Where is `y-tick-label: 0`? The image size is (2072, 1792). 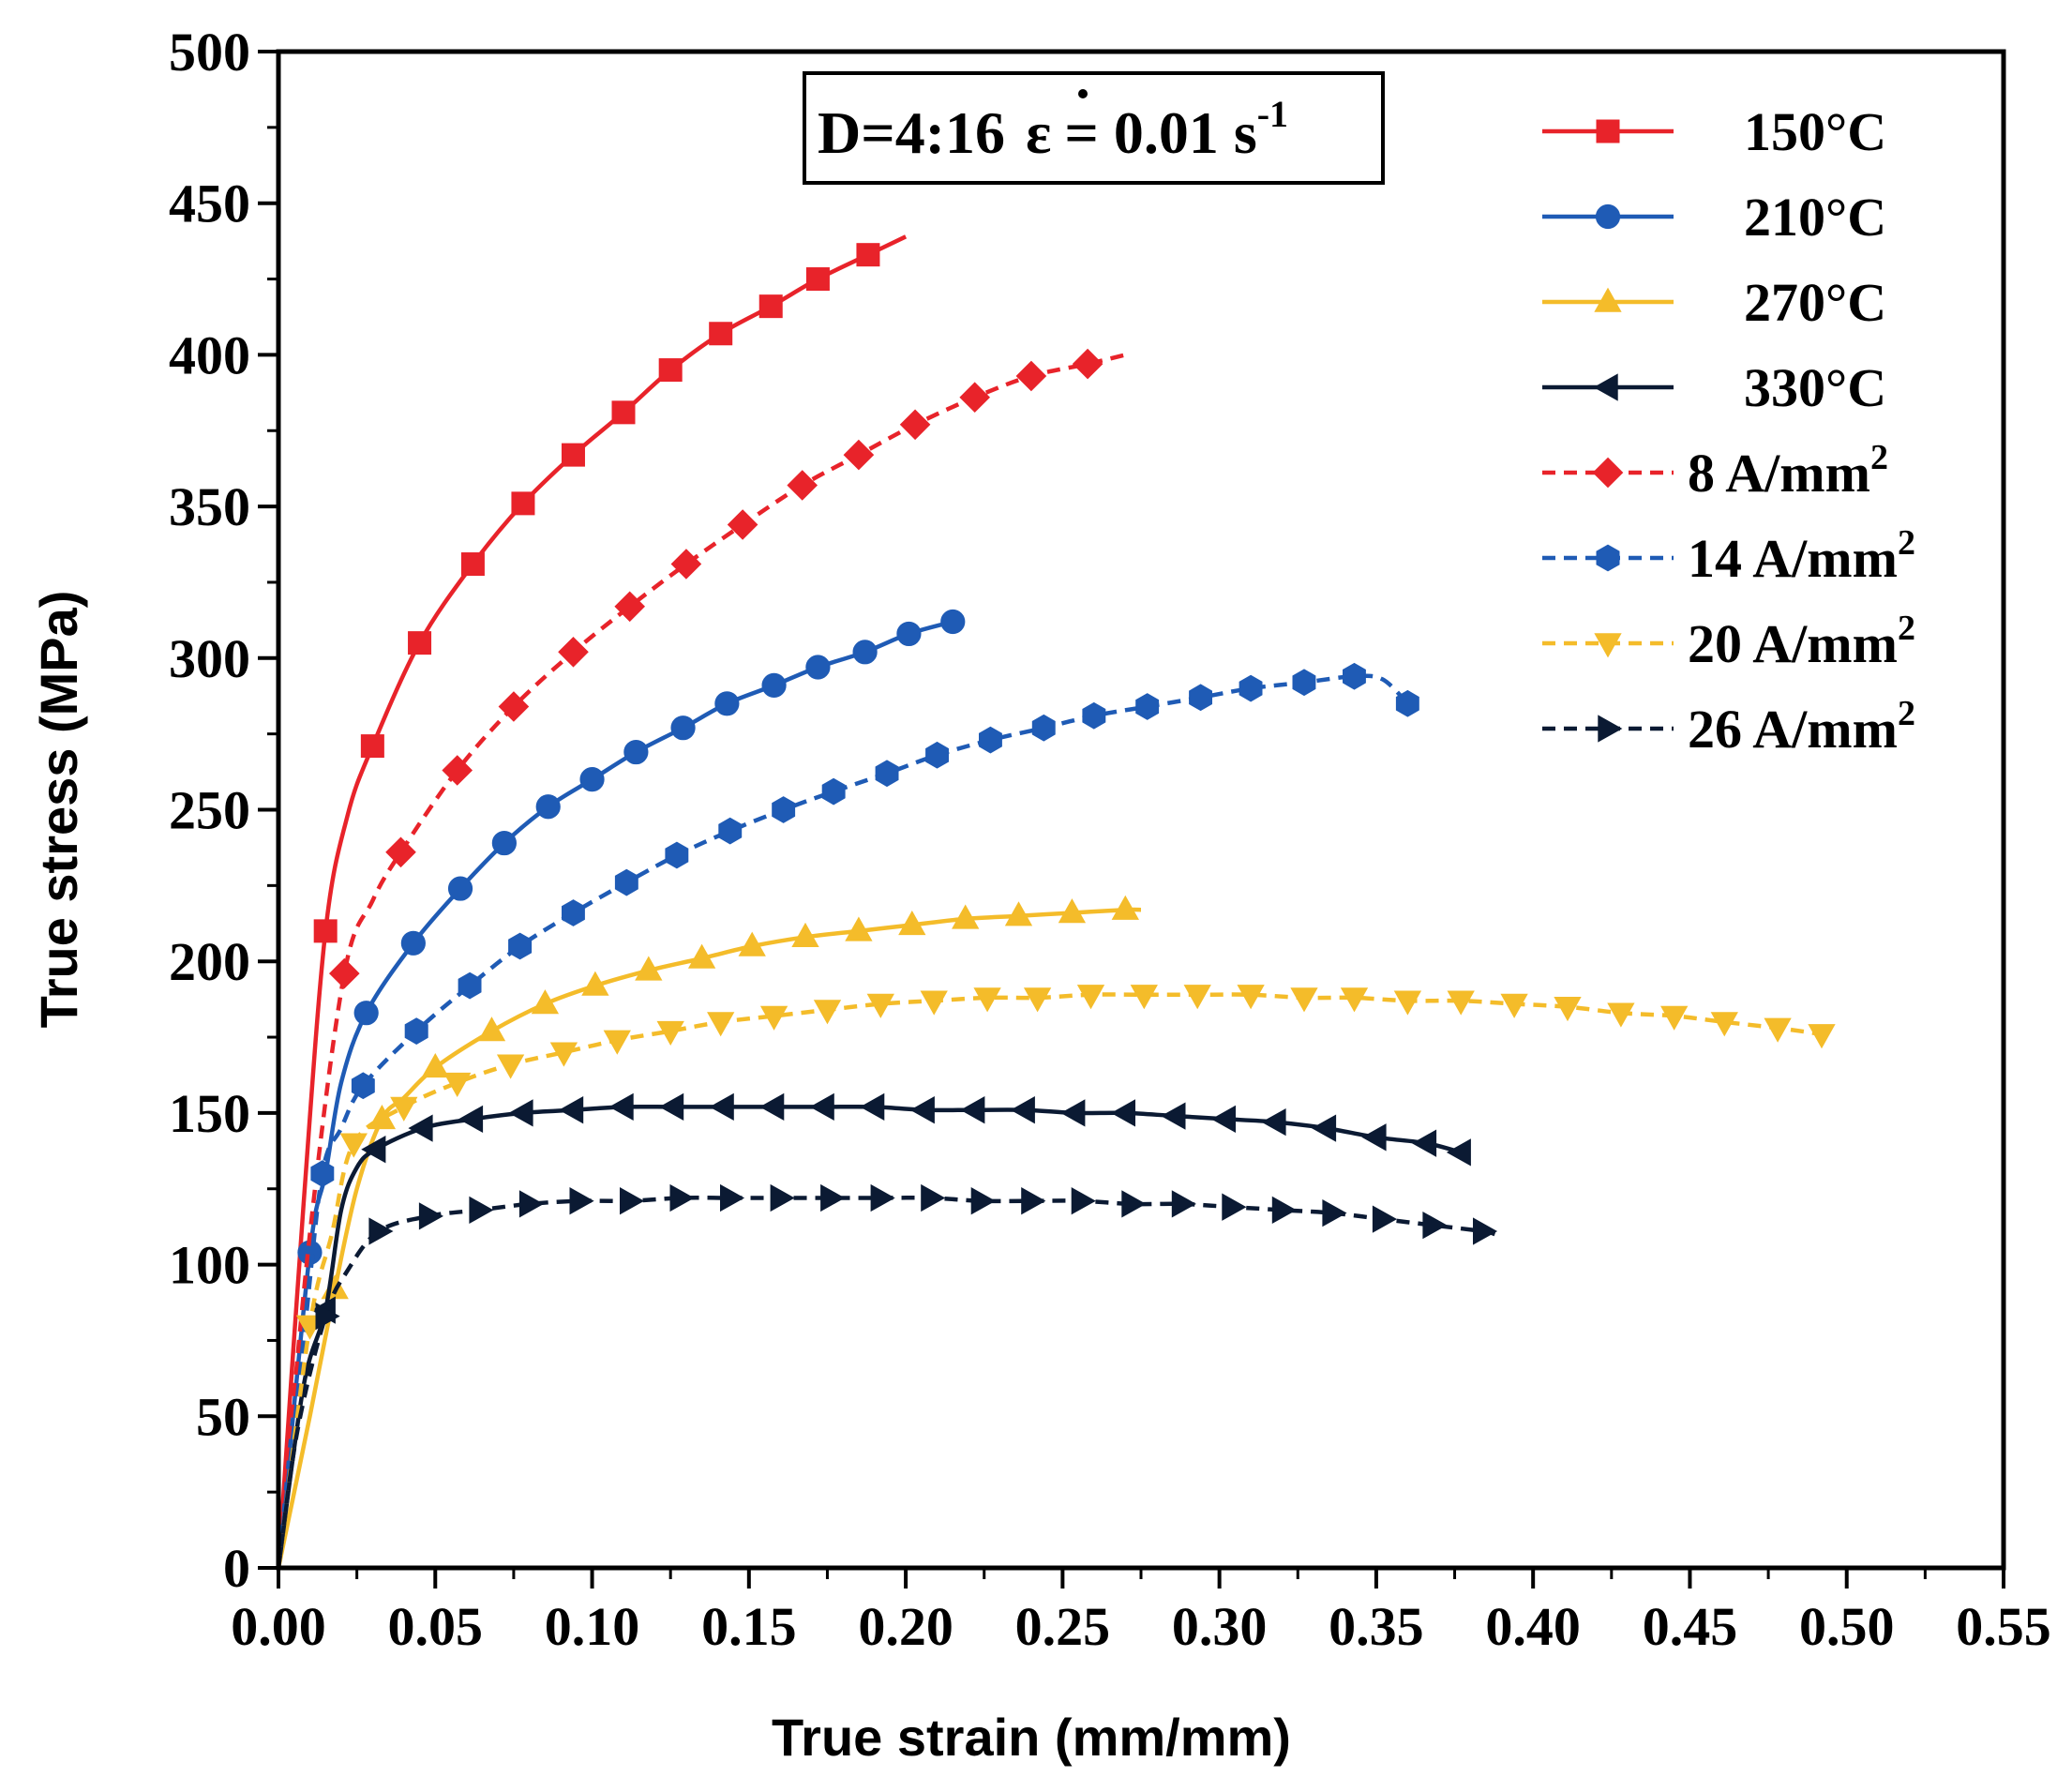 y-tick-label: 0 is located at coordinates (236, 1568).